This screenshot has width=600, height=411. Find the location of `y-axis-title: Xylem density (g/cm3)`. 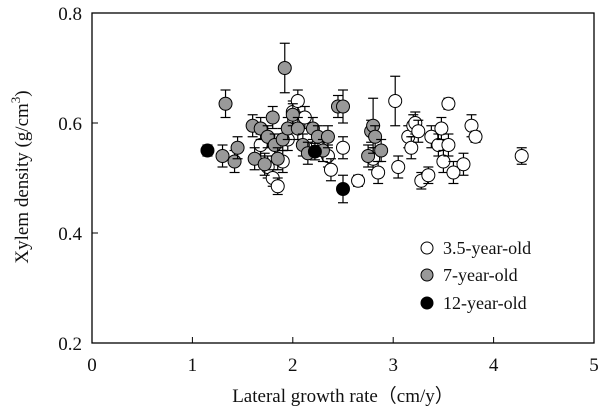

y-axis-title: Xylem density (g/cm3) is located at coordinates (20, 176).